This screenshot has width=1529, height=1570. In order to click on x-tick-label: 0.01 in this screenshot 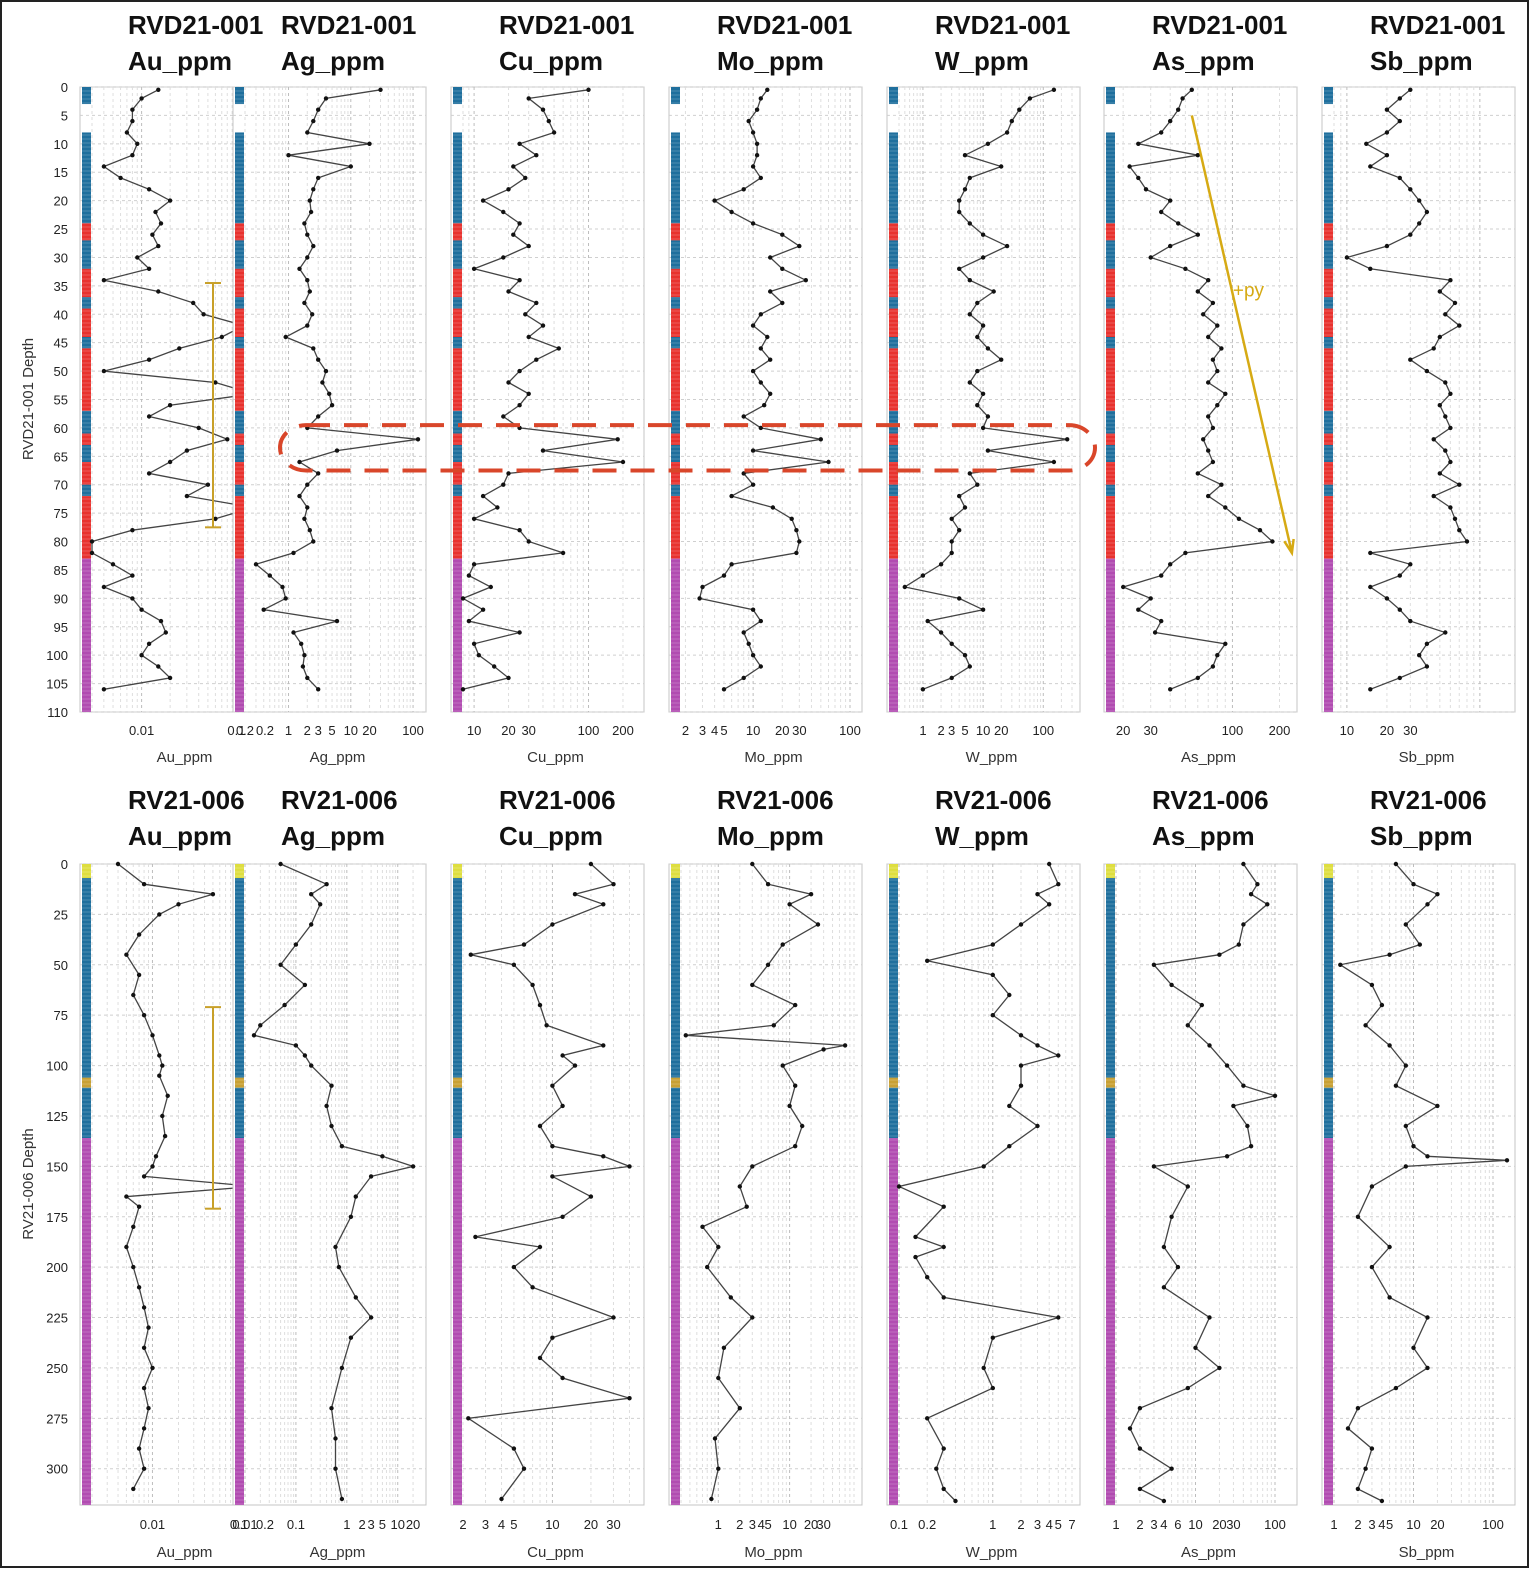, I will do `click(141, 730)`.